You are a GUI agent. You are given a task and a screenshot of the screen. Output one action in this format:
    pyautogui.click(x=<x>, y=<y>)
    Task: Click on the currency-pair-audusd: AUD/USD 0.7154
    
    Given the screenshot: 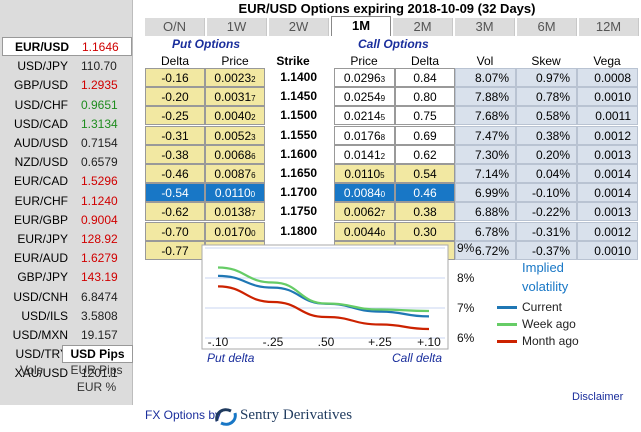 What is the action you would take?
    pyautogui.click(x=66, y=143)
    